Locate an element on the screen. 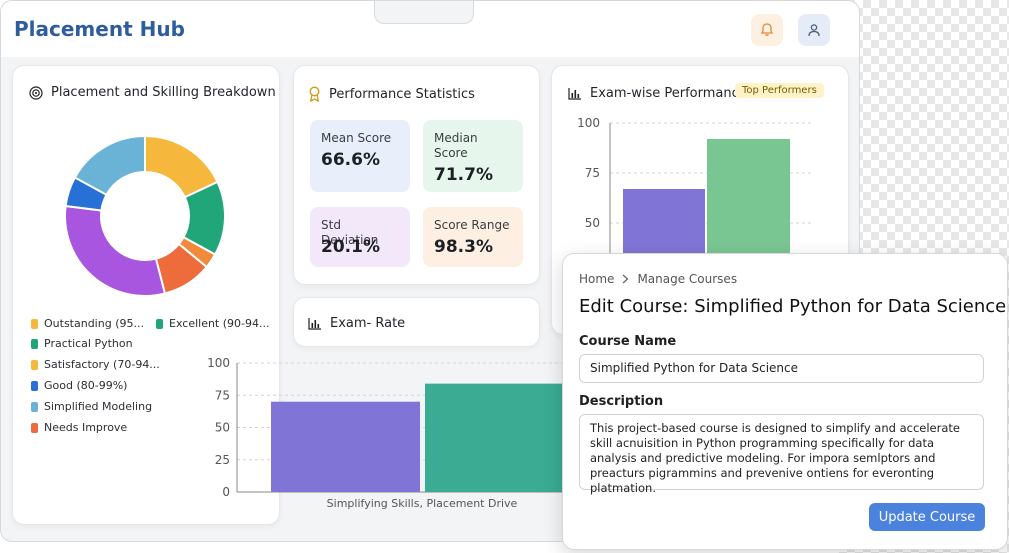  target-icon is located at coordinates (36, 92).